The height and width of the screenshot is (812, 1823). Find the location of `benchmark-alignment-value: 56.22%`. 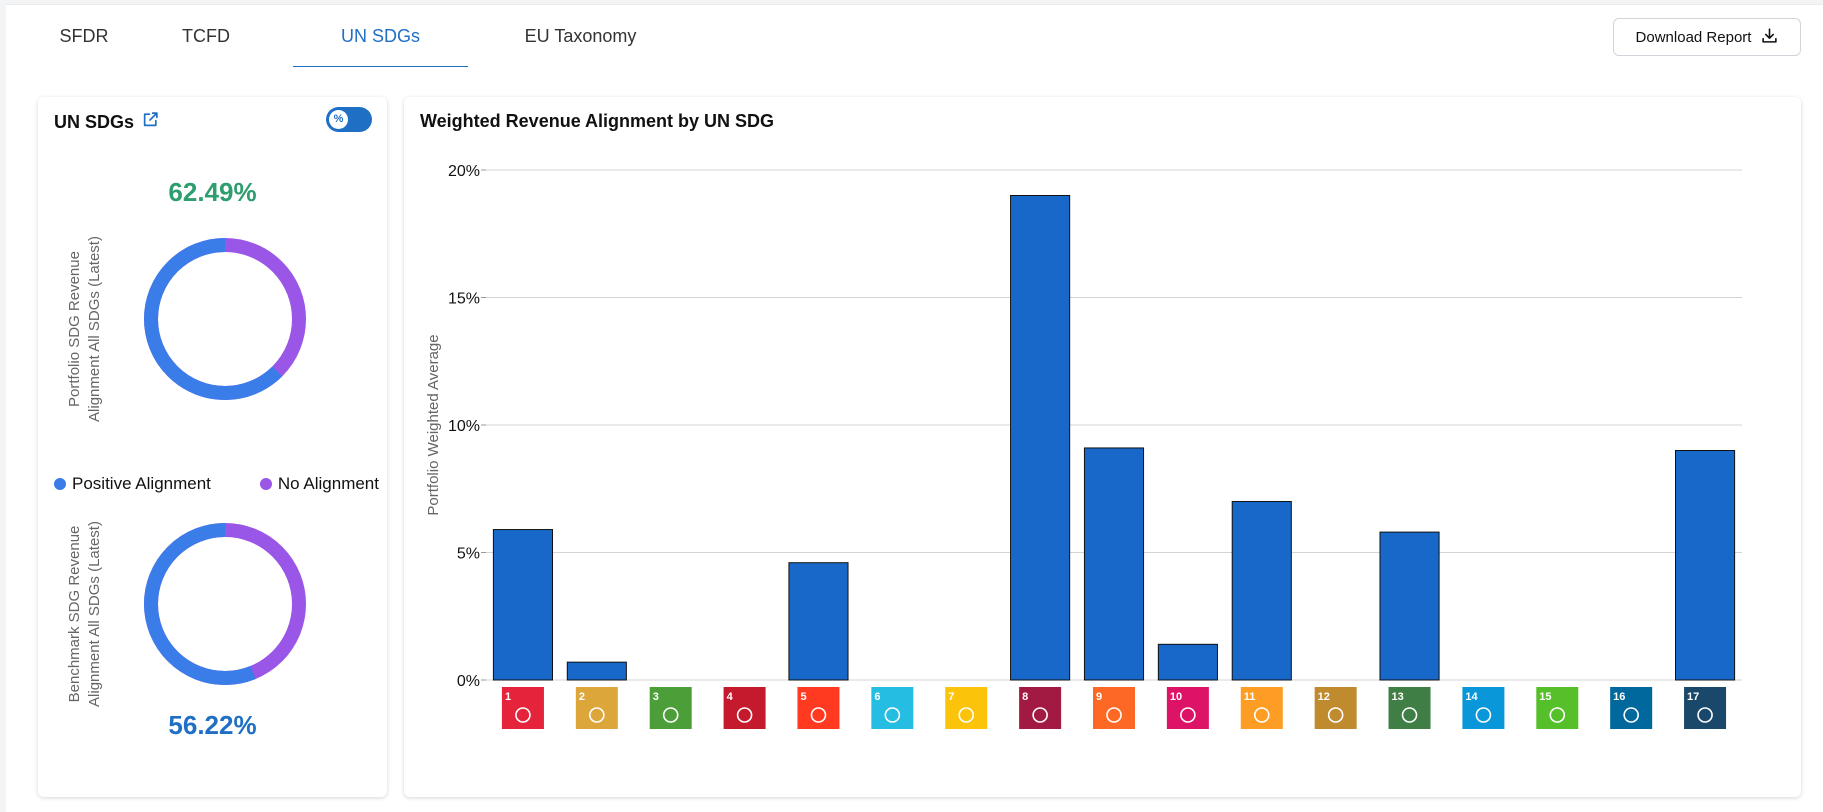

benchmark-alignment-value: 56.22% is located at coordinates (212, 725).